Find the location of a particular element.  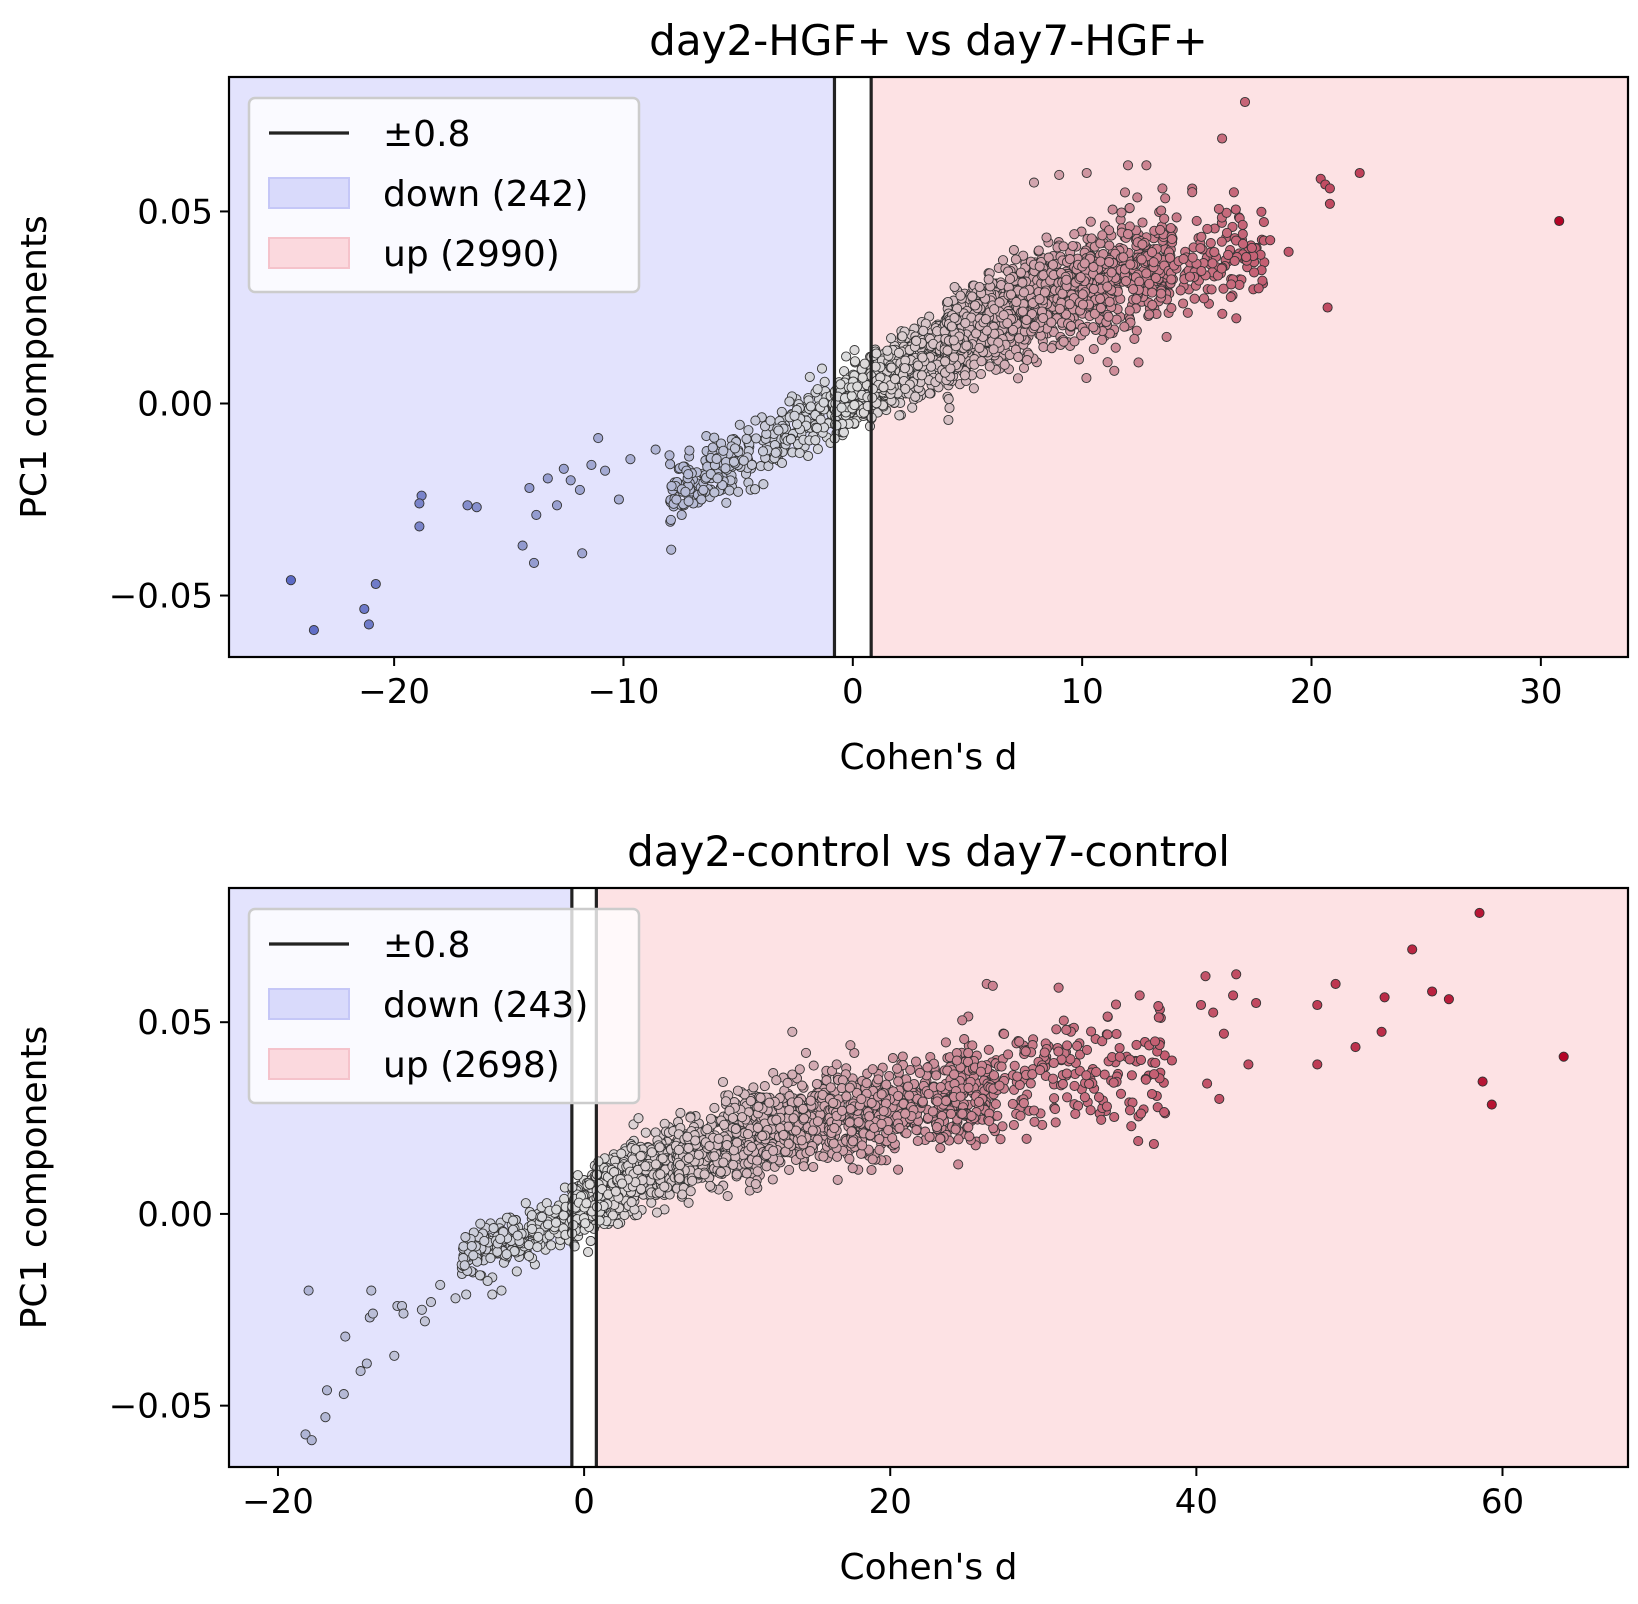

x-axis: −20 −10 0 10 20 30 is located at coordinates (960, 684).